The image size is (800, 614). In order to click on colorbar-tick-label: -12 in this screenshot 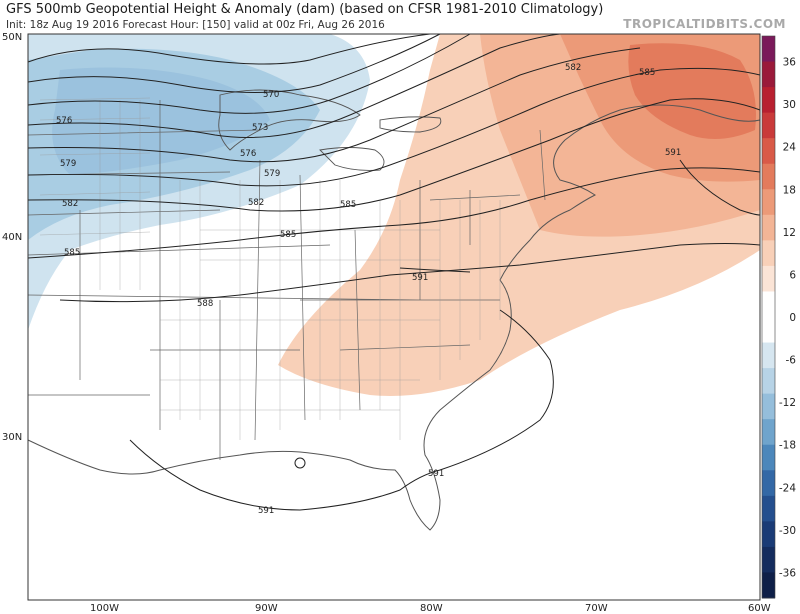, I will do `click(787, 403)`.